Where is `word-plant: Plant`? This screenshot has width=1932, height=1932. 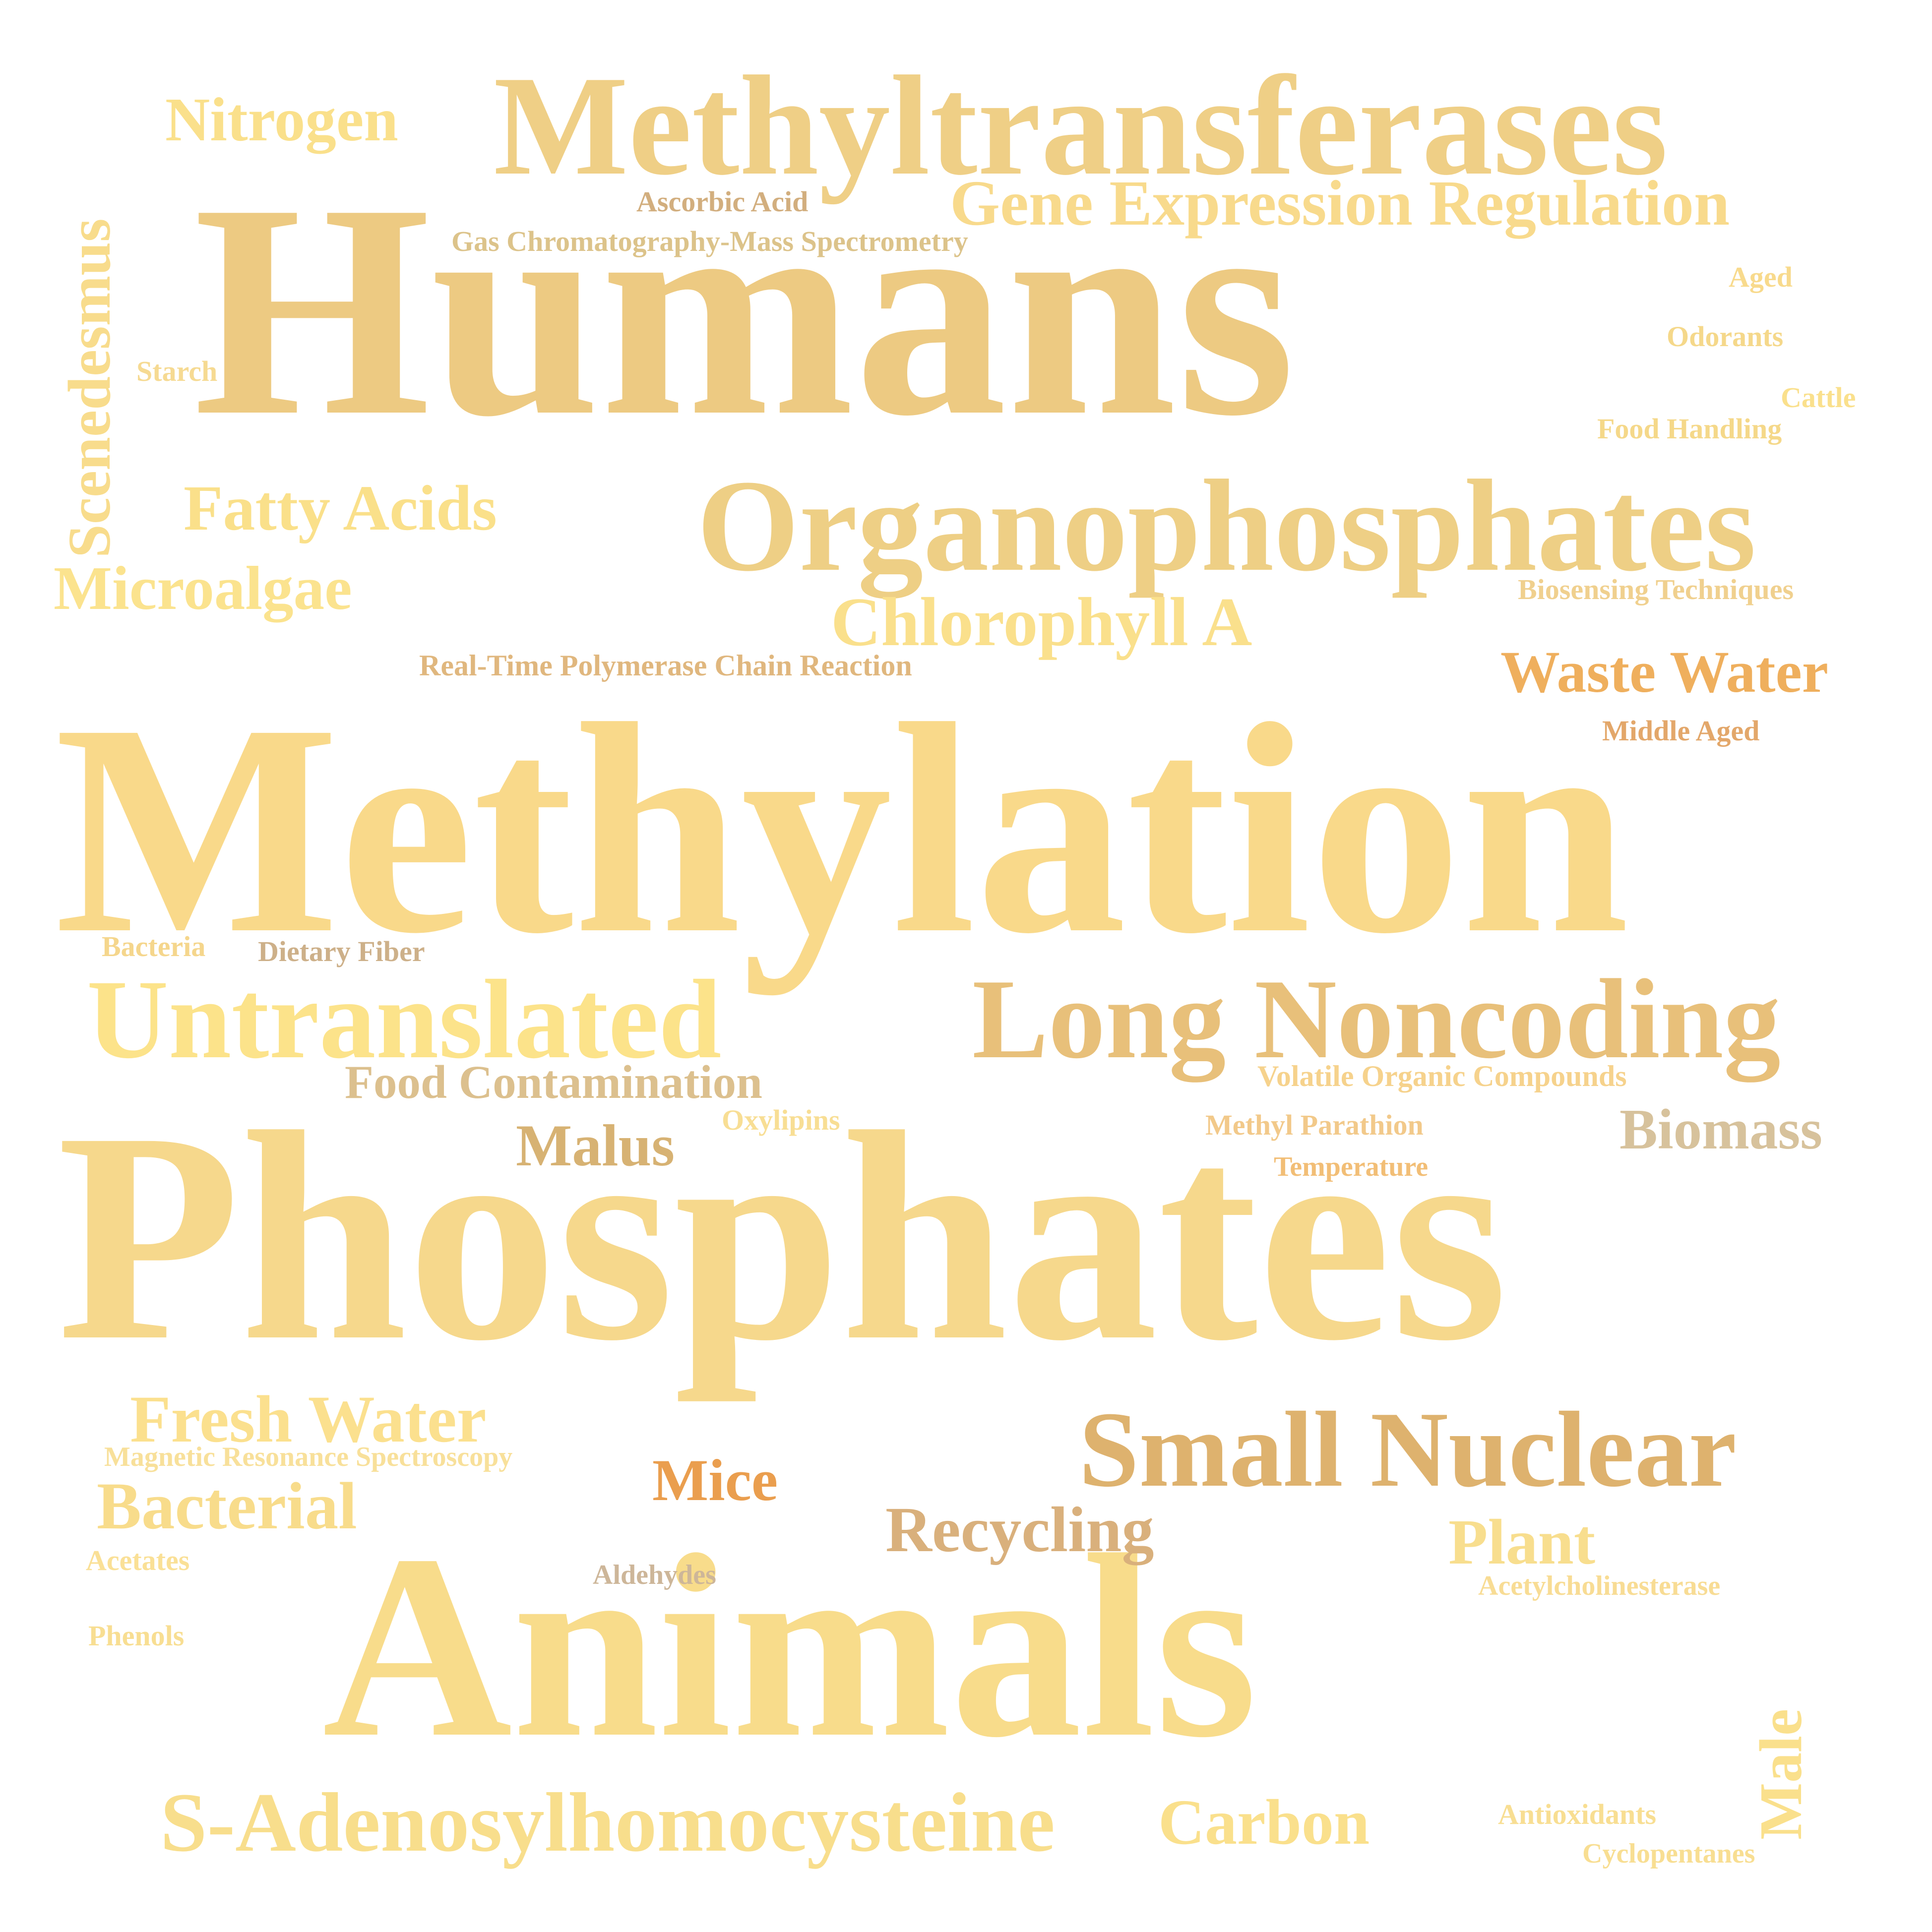
word-plant: Plant is located at coordinates (1522, 1542).